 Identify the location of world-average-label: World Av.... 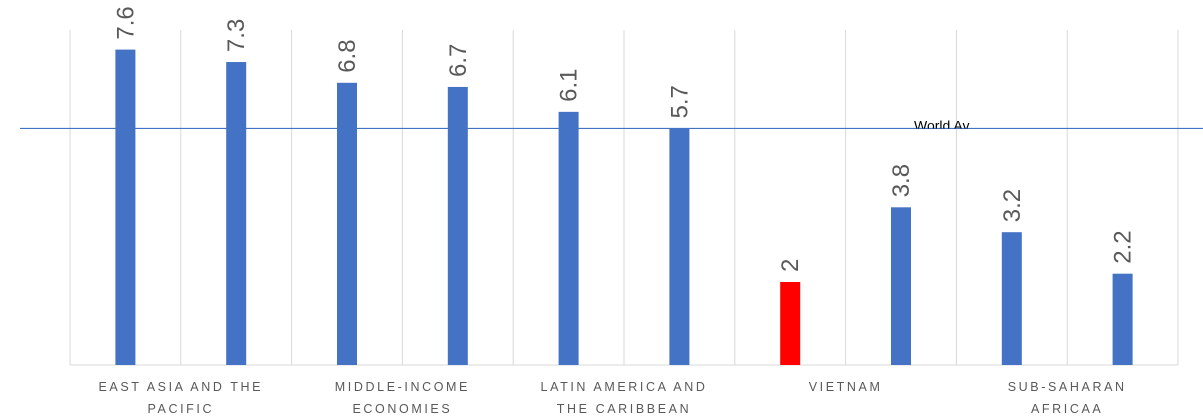
(947, 125).